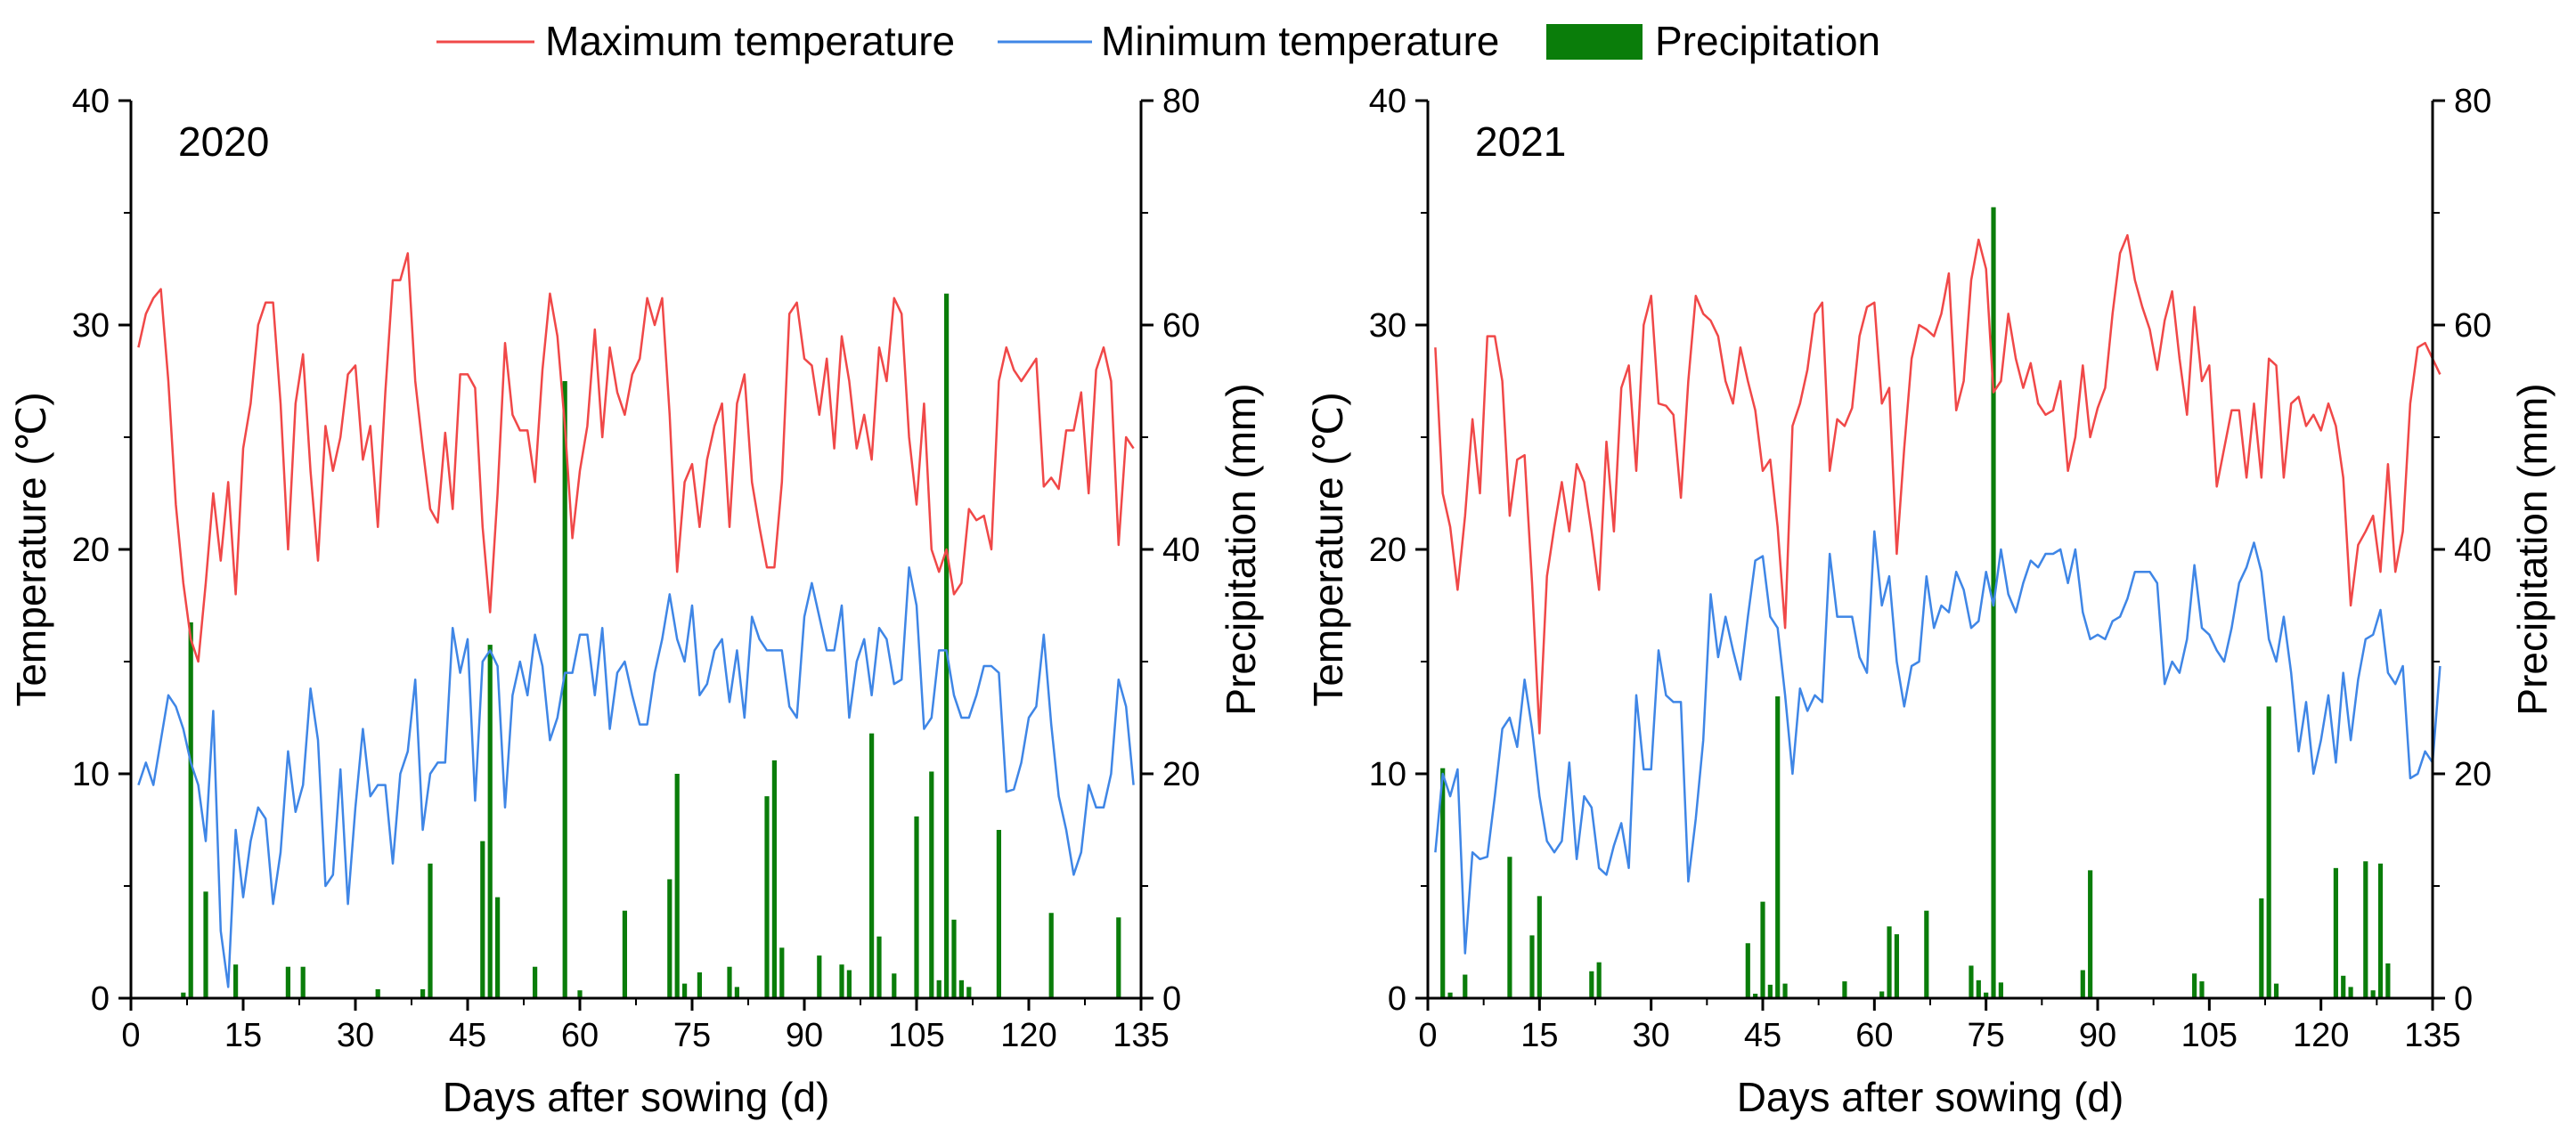  Describe the element at coordinates (1539, 1035) in the screenshot. I see `x-tick-label: 15` at that location.